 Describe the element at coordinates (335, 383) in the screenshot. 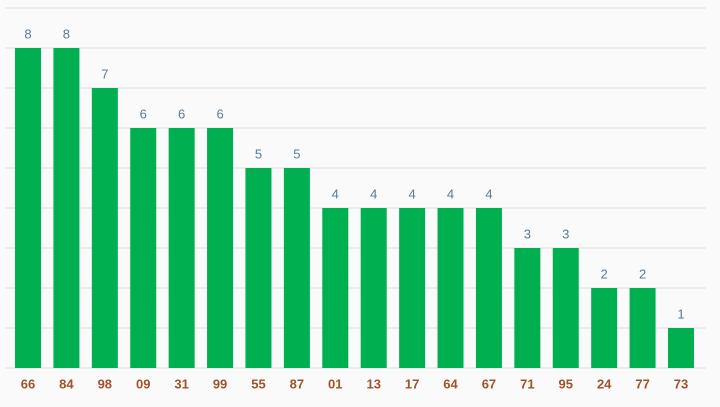

I see `x-tick-label: 01` at that location.